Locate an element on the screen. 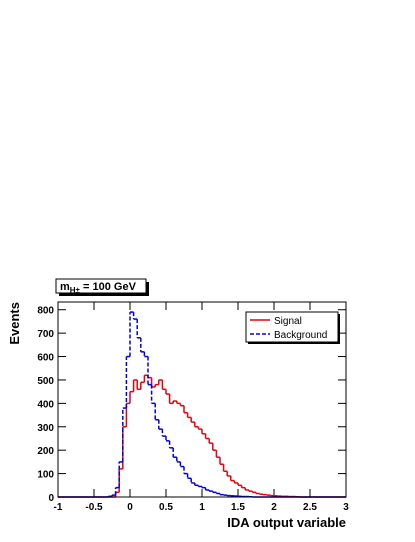  legend-box is located at coordinates (292, 327).